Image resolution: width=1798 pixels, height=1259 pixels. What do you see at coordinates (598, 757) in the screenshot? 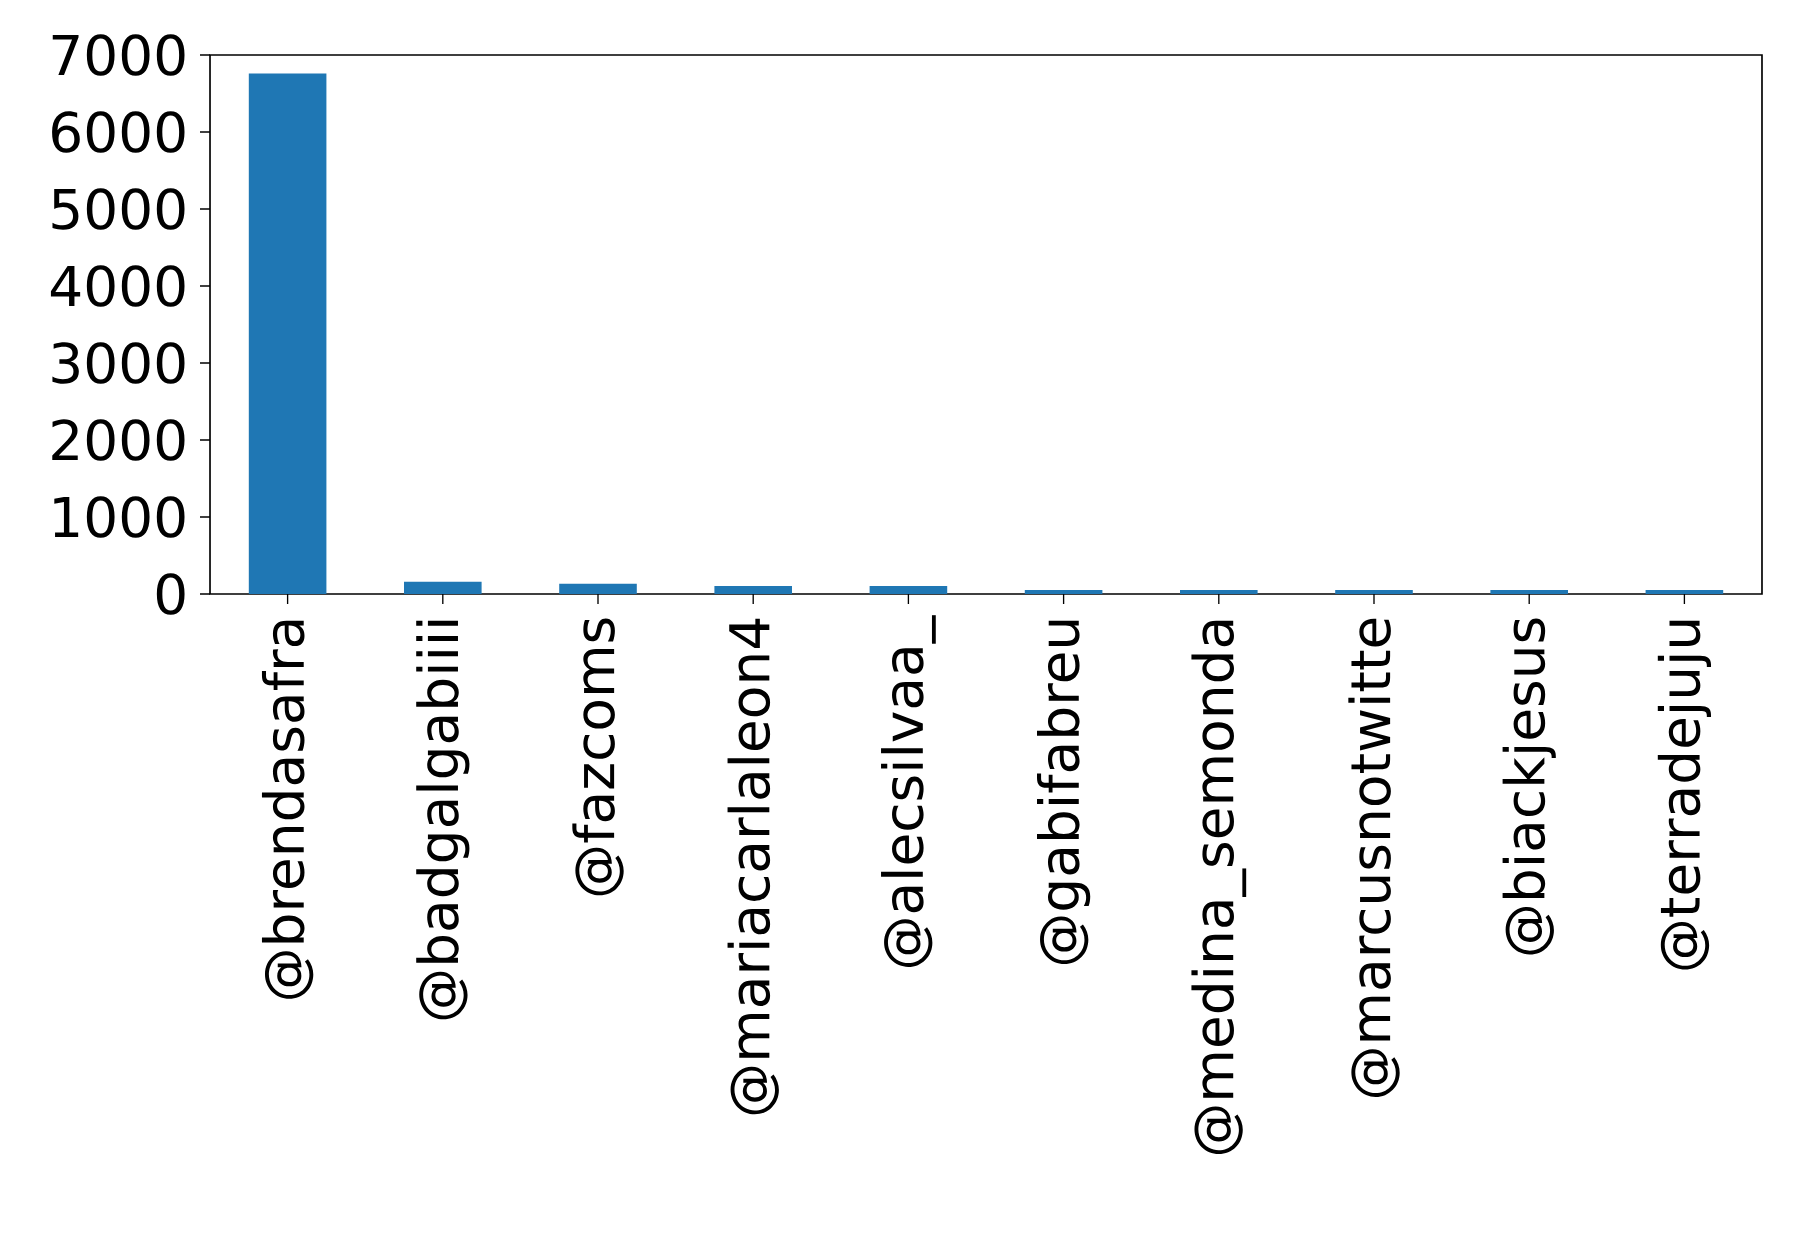
I see `x-tick-label: @fazcoms` at bounding box center [598, 757].